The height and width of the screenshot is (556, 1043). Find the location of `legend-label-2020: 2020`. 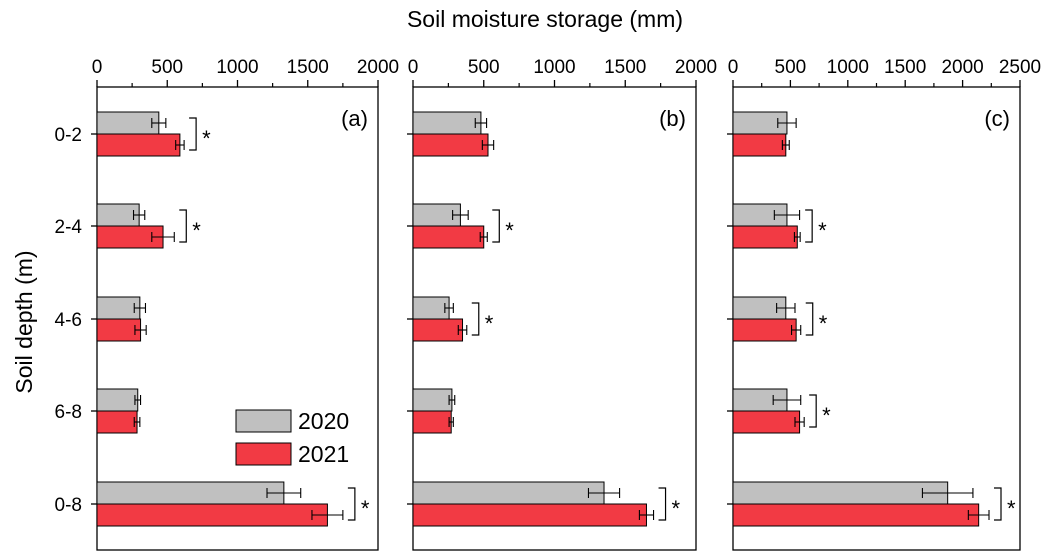

legend-label-2020: 2020 is located at coordinates (323, 421).